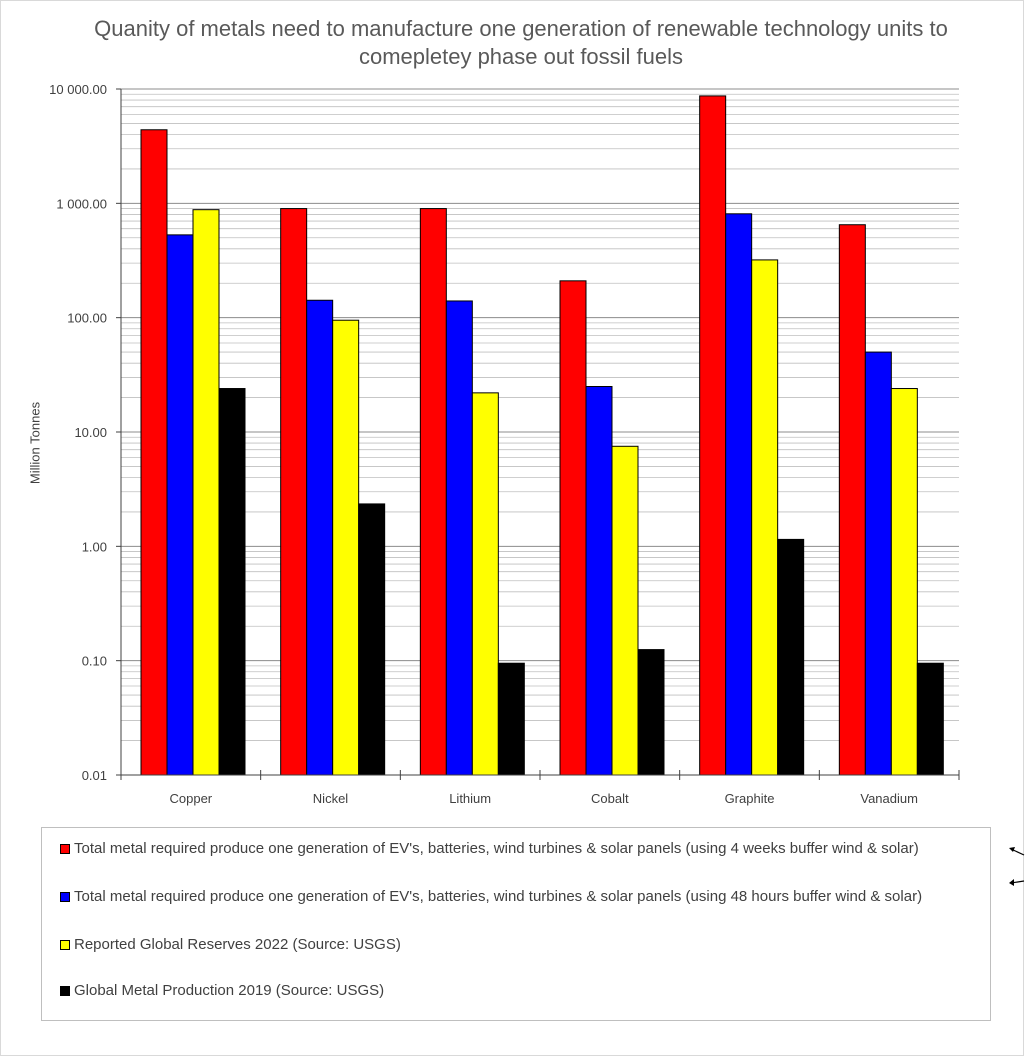  Describe the element at coordinates (1017, 866) in the screenshot. I see `annotation-arrows` at that location.